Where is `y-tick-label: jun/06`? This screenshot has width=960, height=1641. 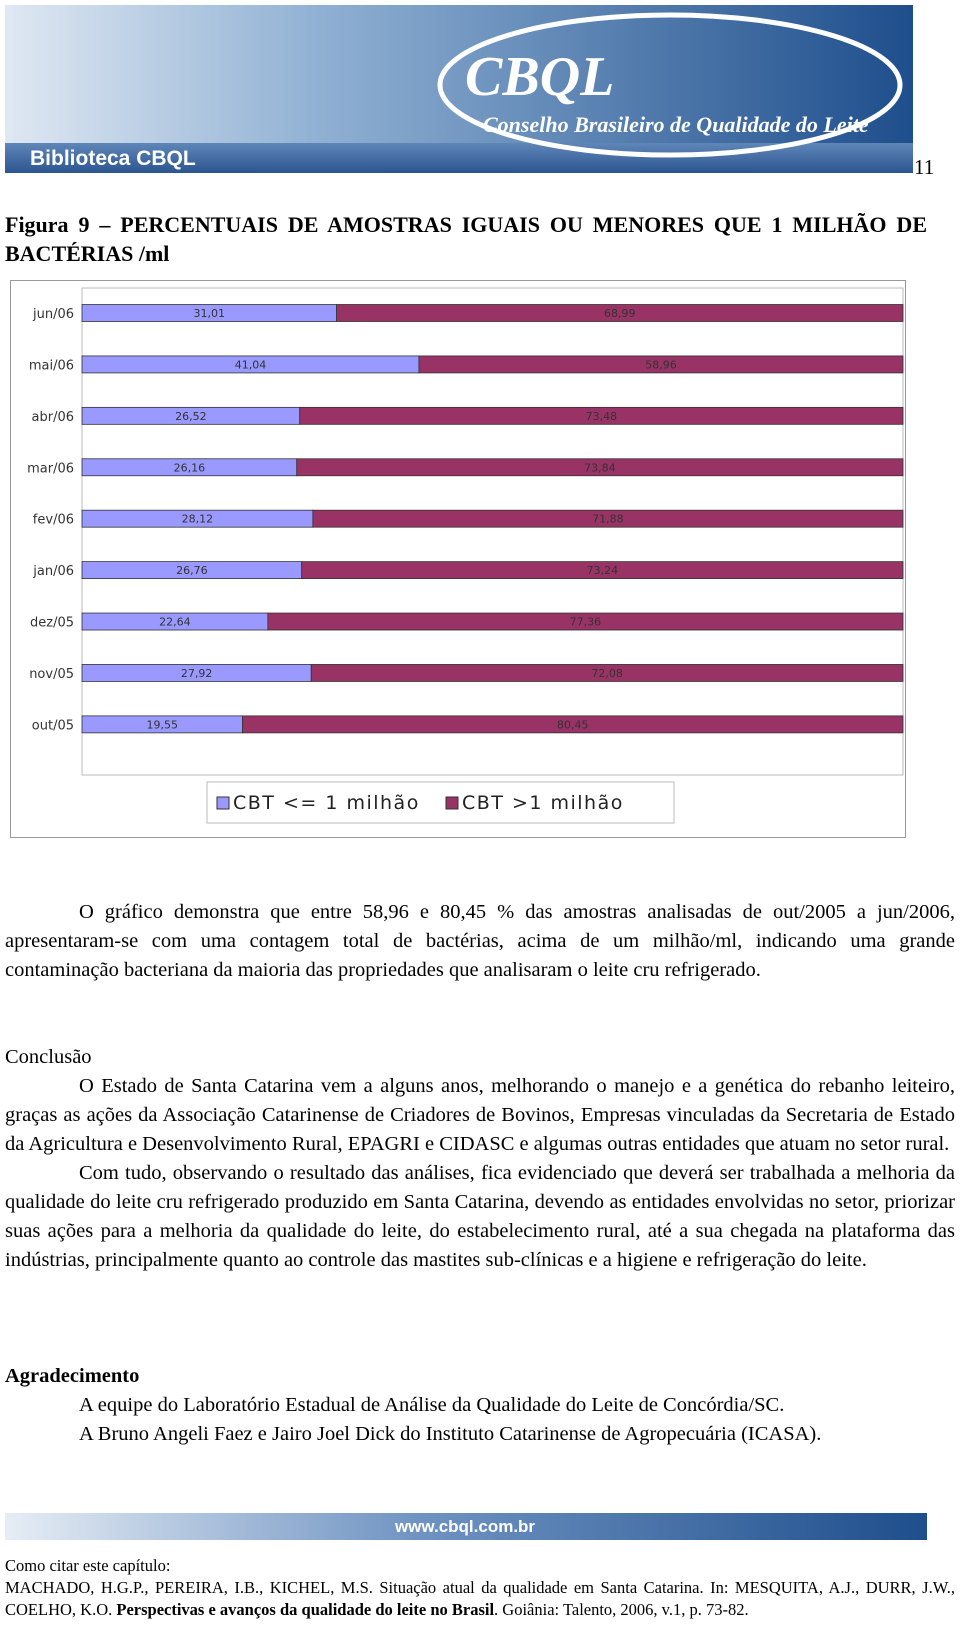
y-tick-label: jun/06 is located at coordinates (53, 314).